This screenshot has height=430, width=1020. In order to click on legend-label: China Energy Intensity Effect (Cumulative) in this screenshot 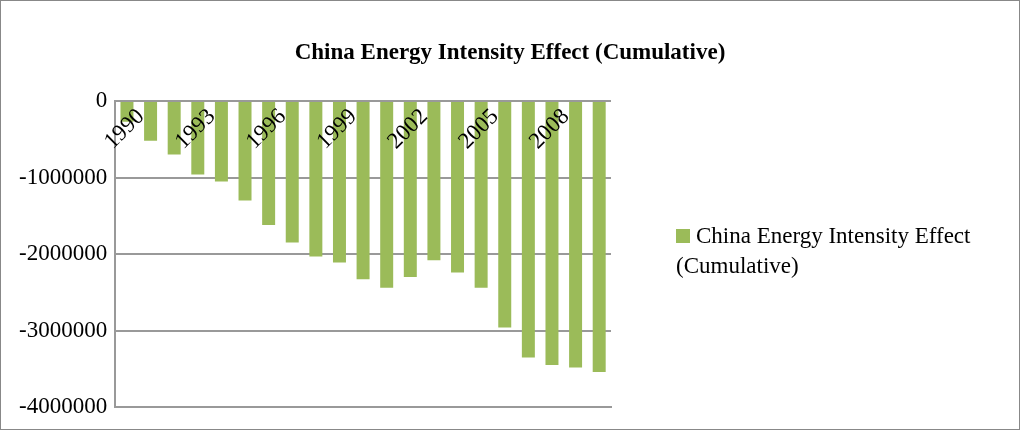, I will do `click(824, 251)`.